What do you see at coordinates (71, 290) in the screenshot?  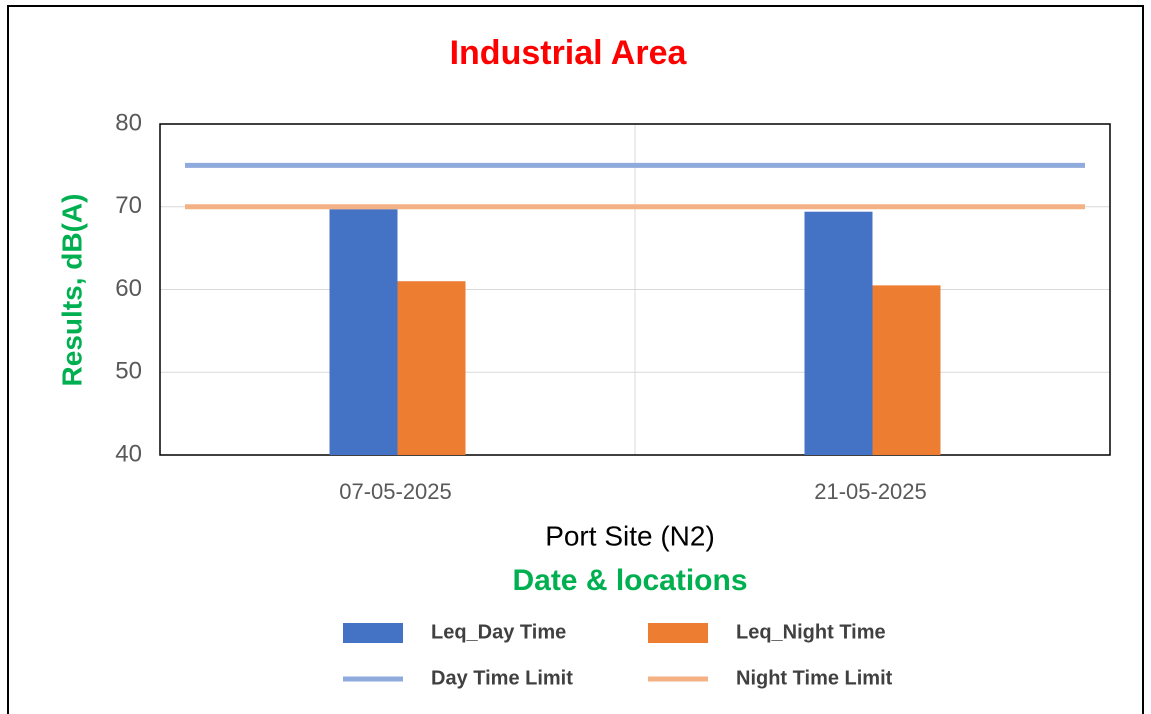 I see `y-axis-title: Results, dB(A)` at bounding box center [71, 290].